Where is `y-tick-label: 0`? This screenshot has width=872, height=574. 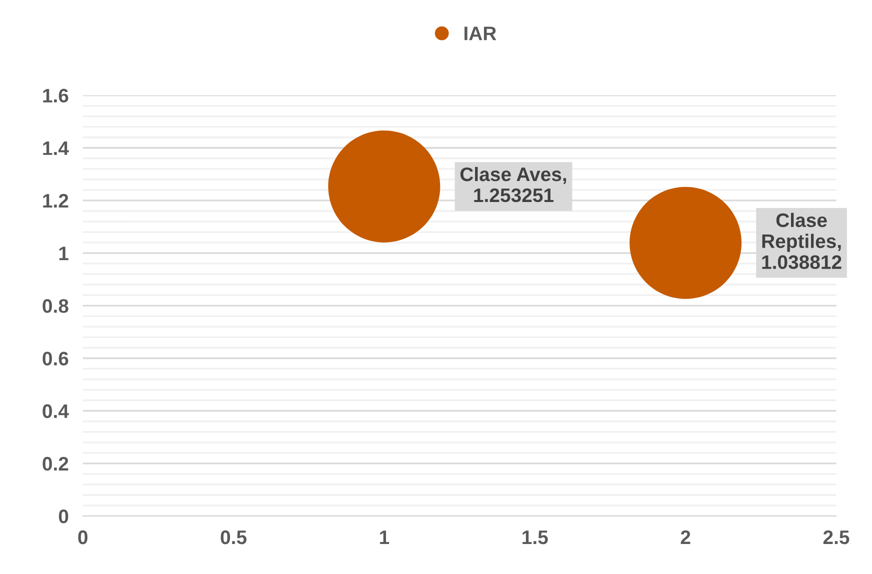 y-tick-label: 0 is located at coordinates (63, 516).